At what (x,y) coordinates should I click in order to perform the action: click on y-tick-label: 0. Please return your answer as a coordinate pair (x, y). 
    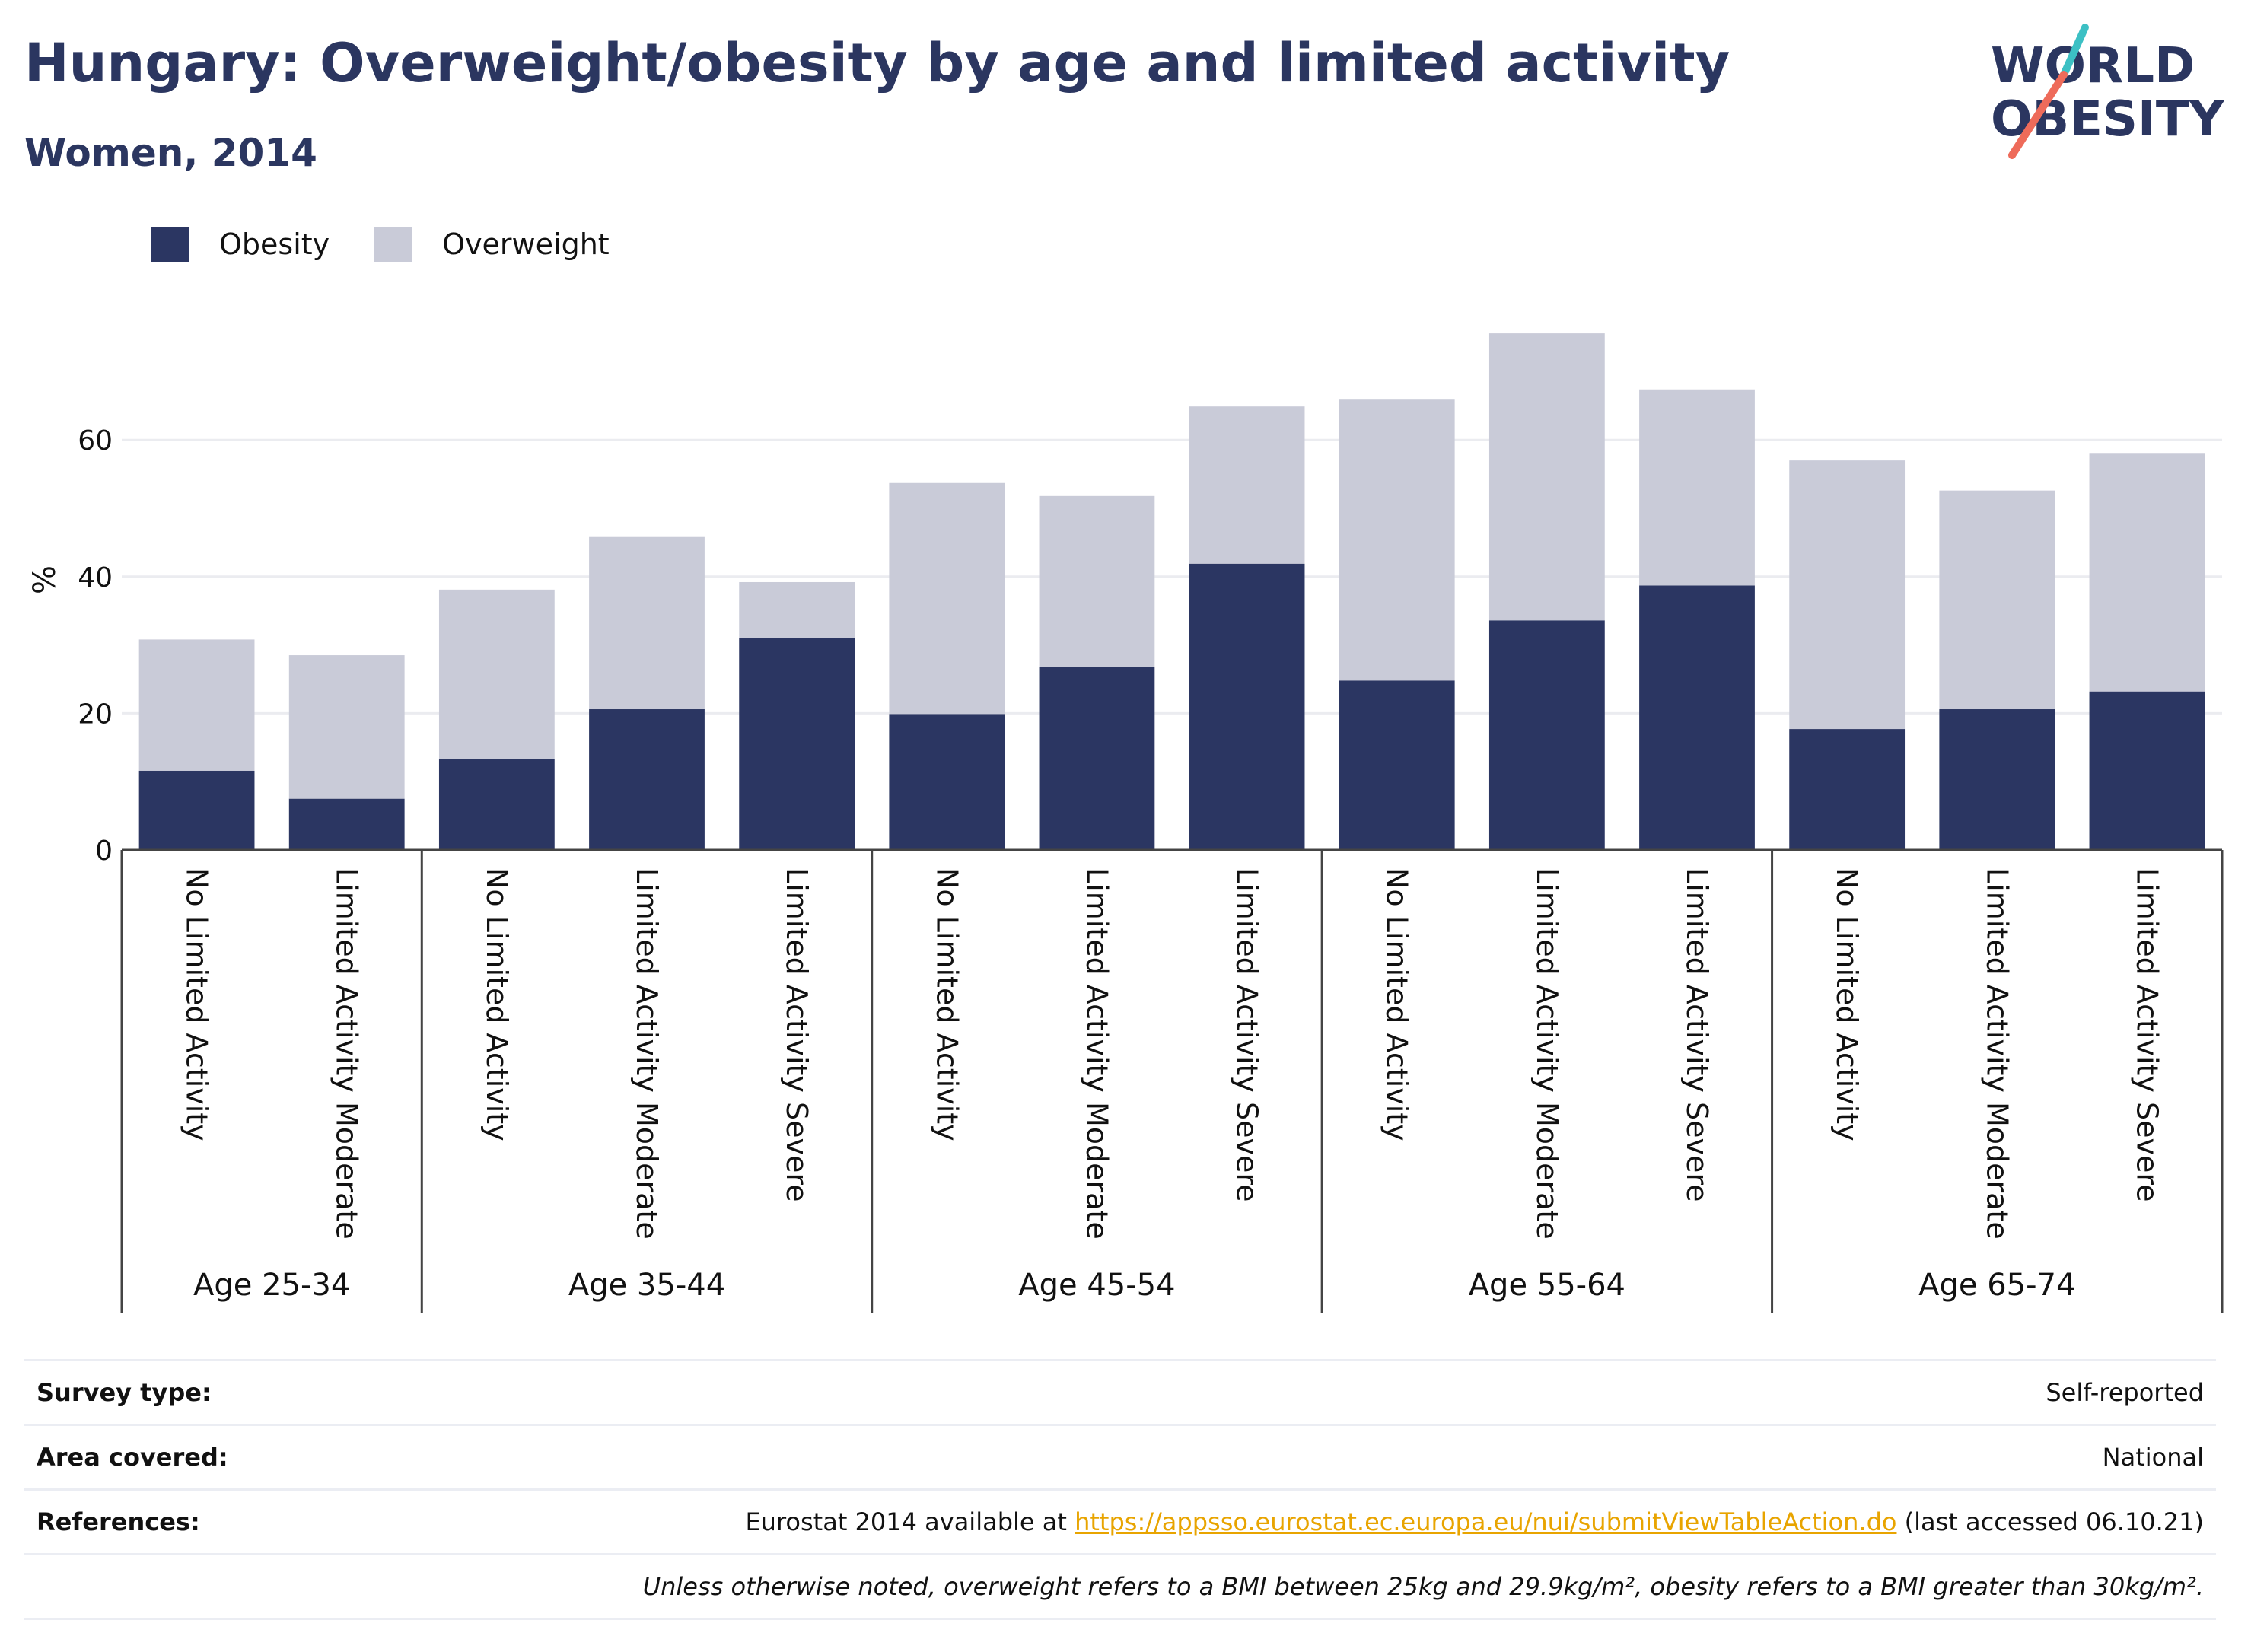
    Looking at the image, I should click on (104, 851).